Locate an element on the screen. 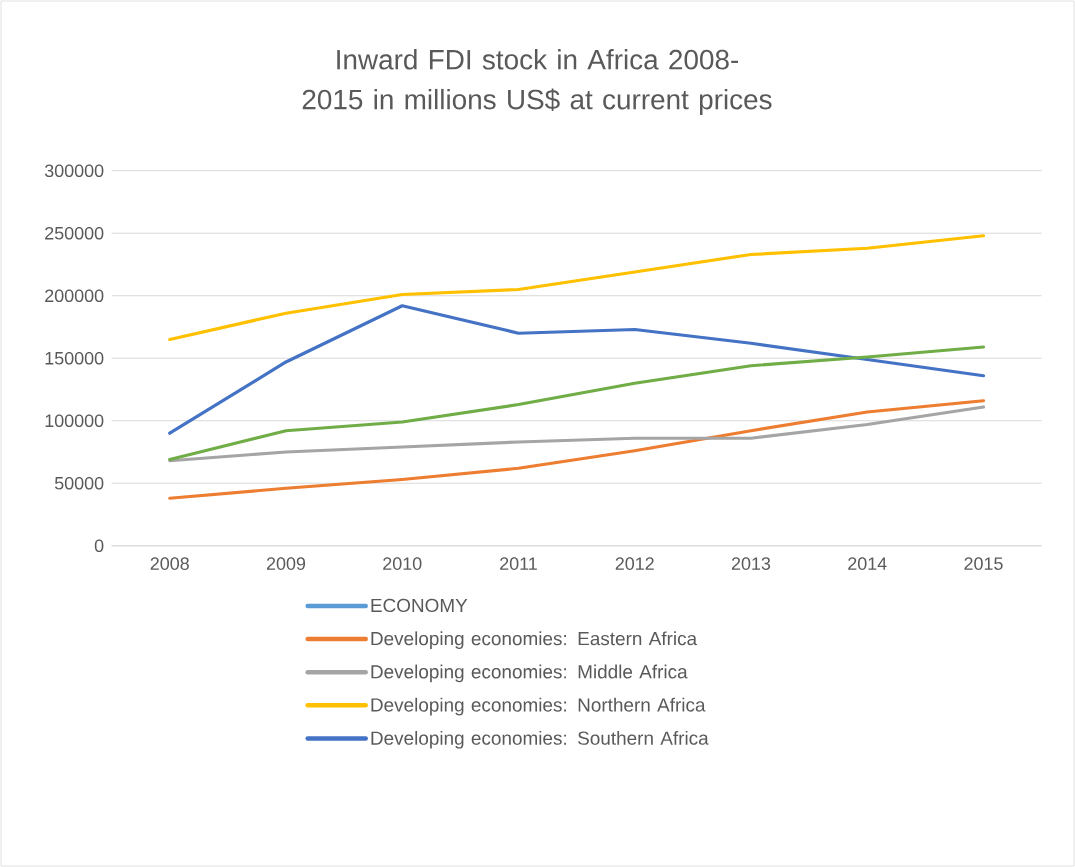 The width and height of the screenshot is (1075, 867). x-tick-label: 2015 is located at coordinates (983, 563).